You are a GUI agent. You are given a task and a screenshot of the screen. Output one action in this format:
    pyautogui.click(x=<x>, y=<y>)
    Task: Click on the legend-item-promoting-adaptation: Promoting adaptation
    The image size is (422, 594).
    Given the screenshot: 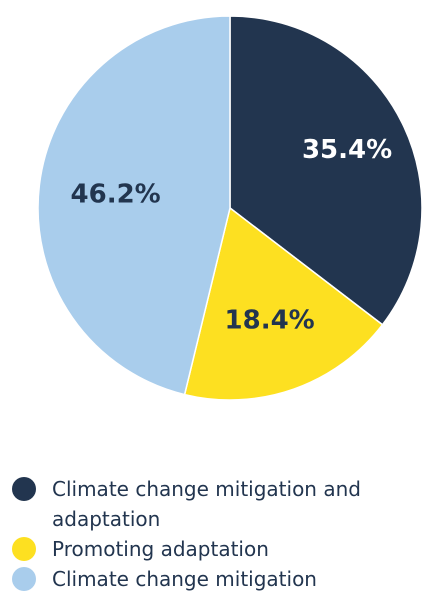 What is the action you would take?
    pyautogui.click(x=212, y=549)
    